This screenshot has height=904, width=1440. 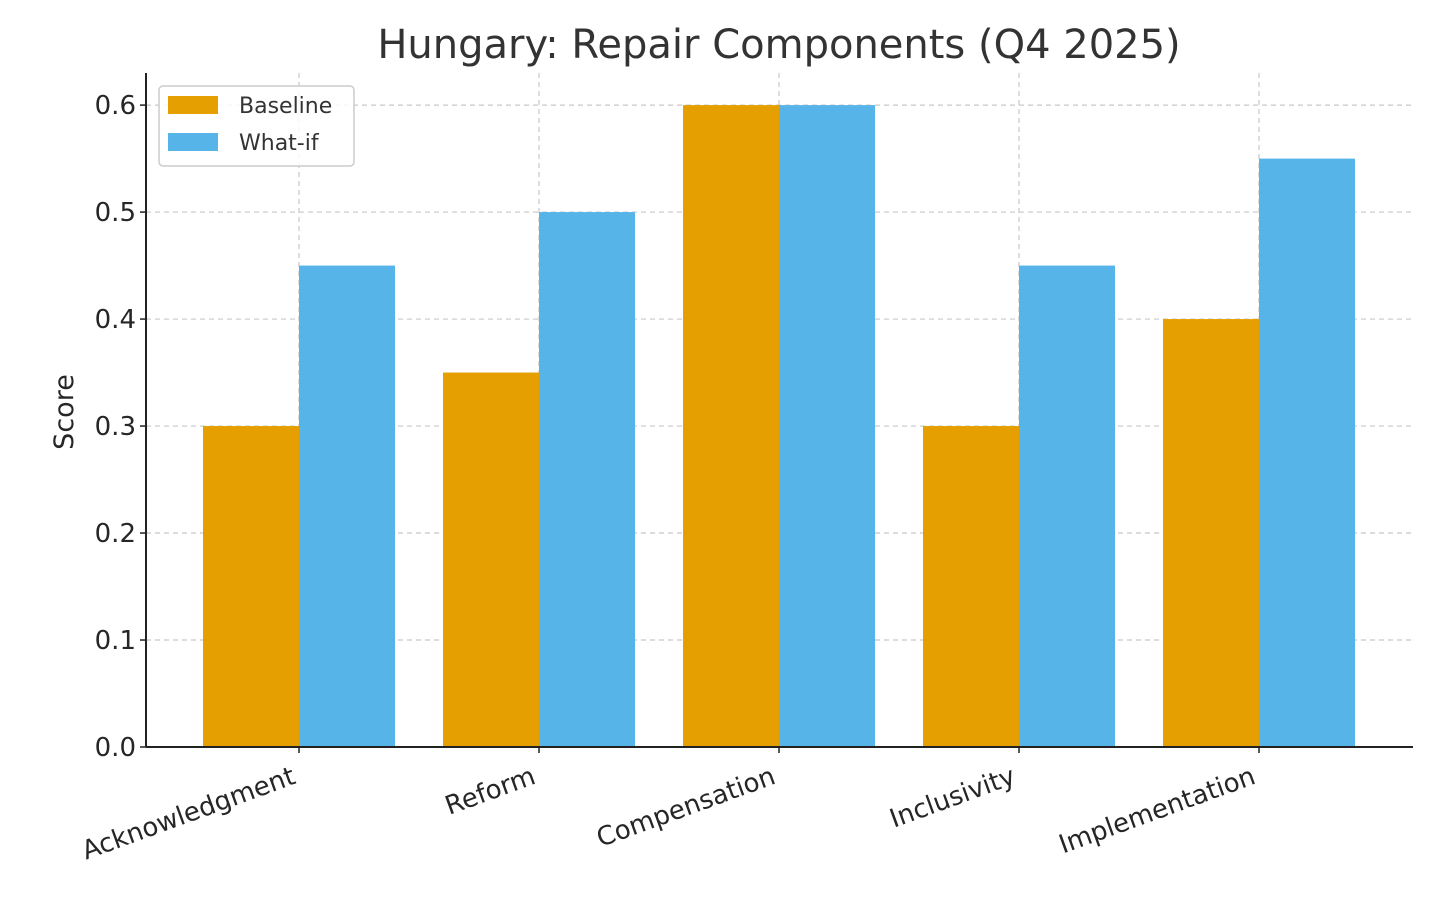 I want to click on legend-label: Baseline, so click(x=285, y=106).